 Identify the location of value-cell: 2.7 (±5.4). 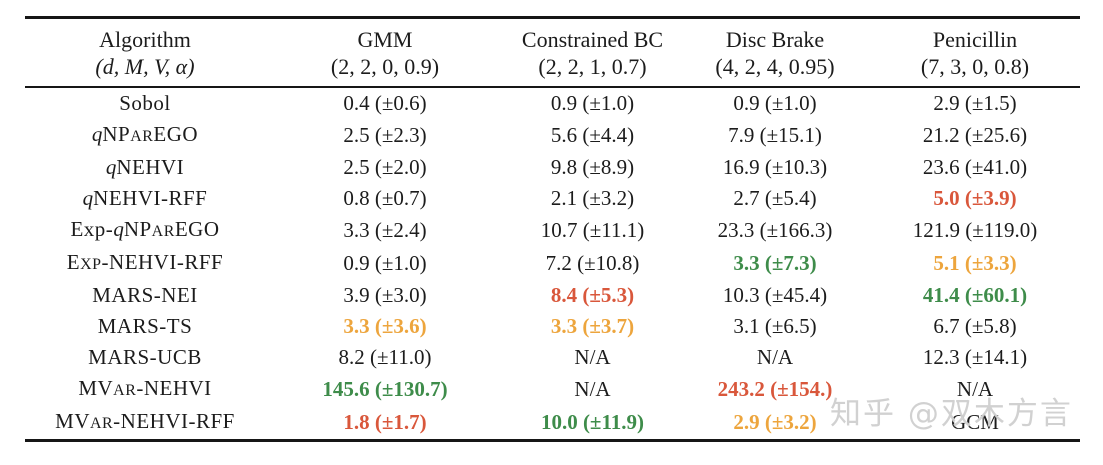
(775, 198).